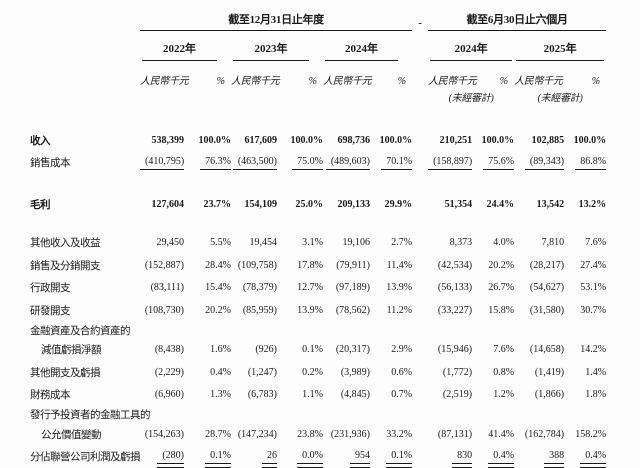 This screenshot has height=468, width=640. What do you see at coordinates (450, 395) in the screenshot?
I see `amount-cell: (2,519)` at bounding box center [450, 395].